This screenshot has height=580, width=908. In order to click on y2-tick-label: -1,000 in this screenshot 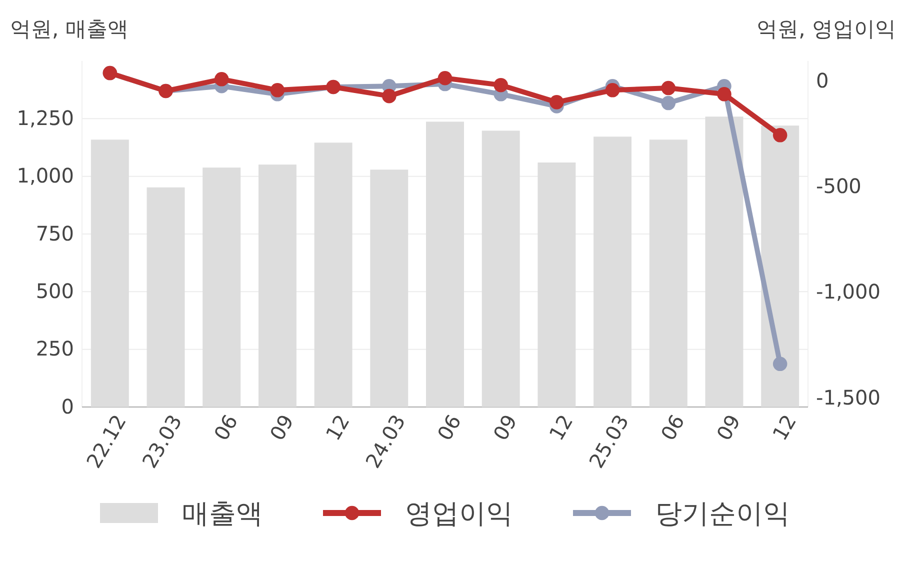, I will do `click(848, 292)`.